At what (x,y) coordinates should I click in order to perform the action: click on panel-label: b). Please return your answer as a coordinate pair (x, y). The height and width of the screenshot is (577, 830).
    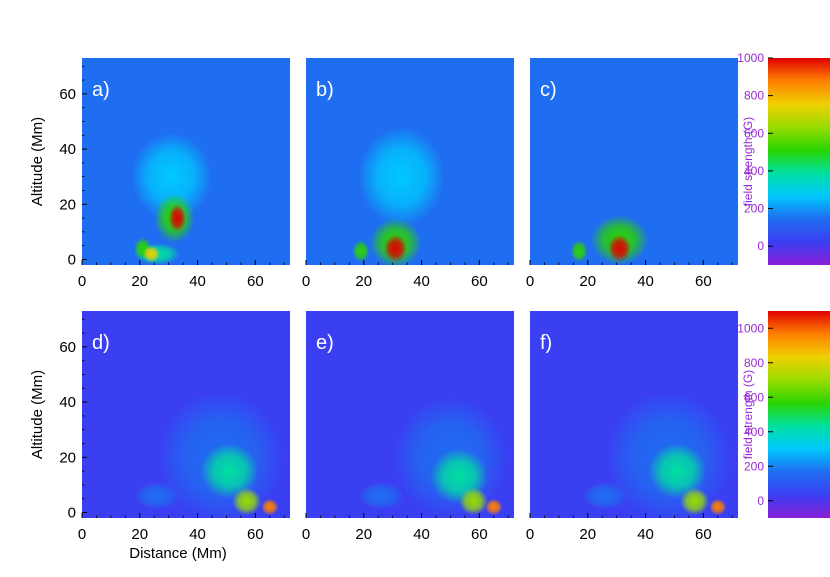
    Looking at the image, I should click on (325, 90).